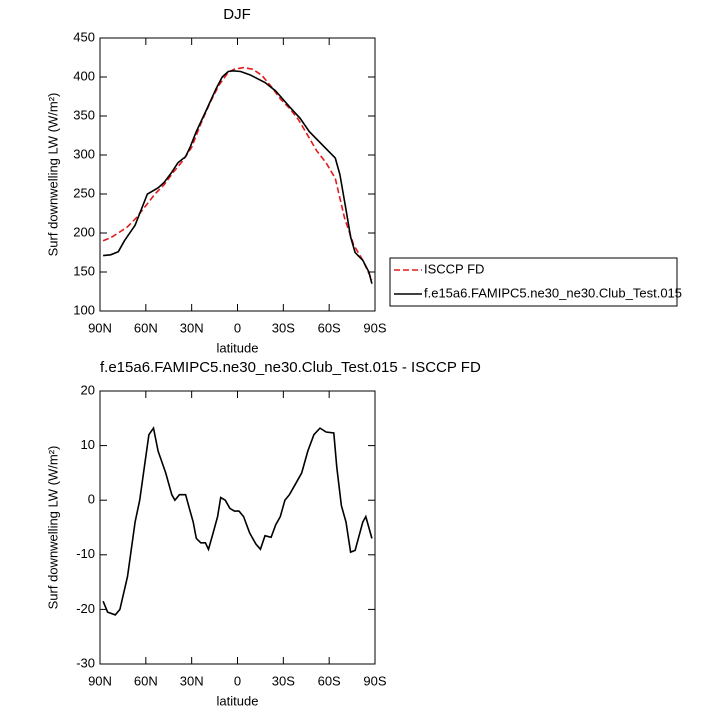 The image size is (719, 717). Describe the element at coordinates (84, 192) in the screenshot. I see `y-tick-label: 250` at that location.